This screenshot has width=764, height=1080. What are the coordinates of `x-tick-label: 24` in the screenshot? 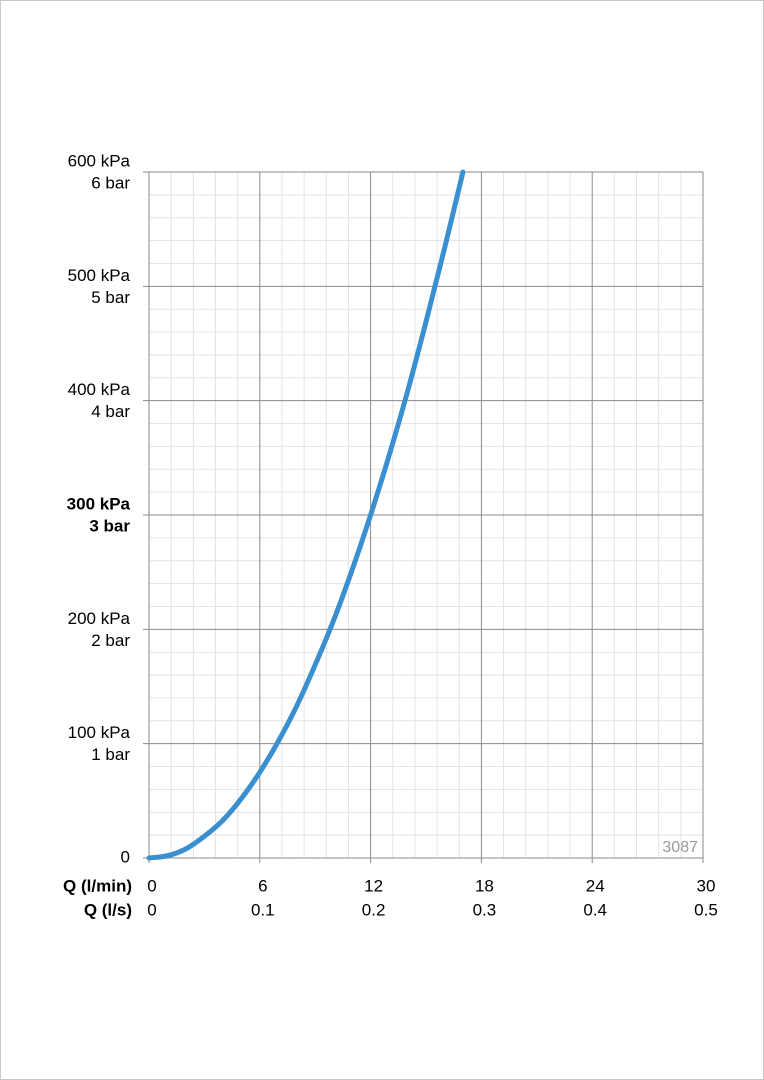 It's located at (595, 885).